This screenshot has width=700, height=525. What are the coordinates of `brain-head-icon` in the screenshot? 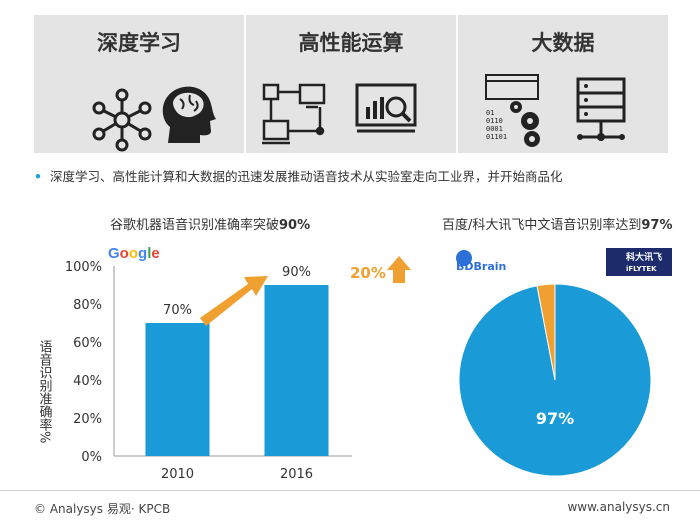 It's located at (189, 114).